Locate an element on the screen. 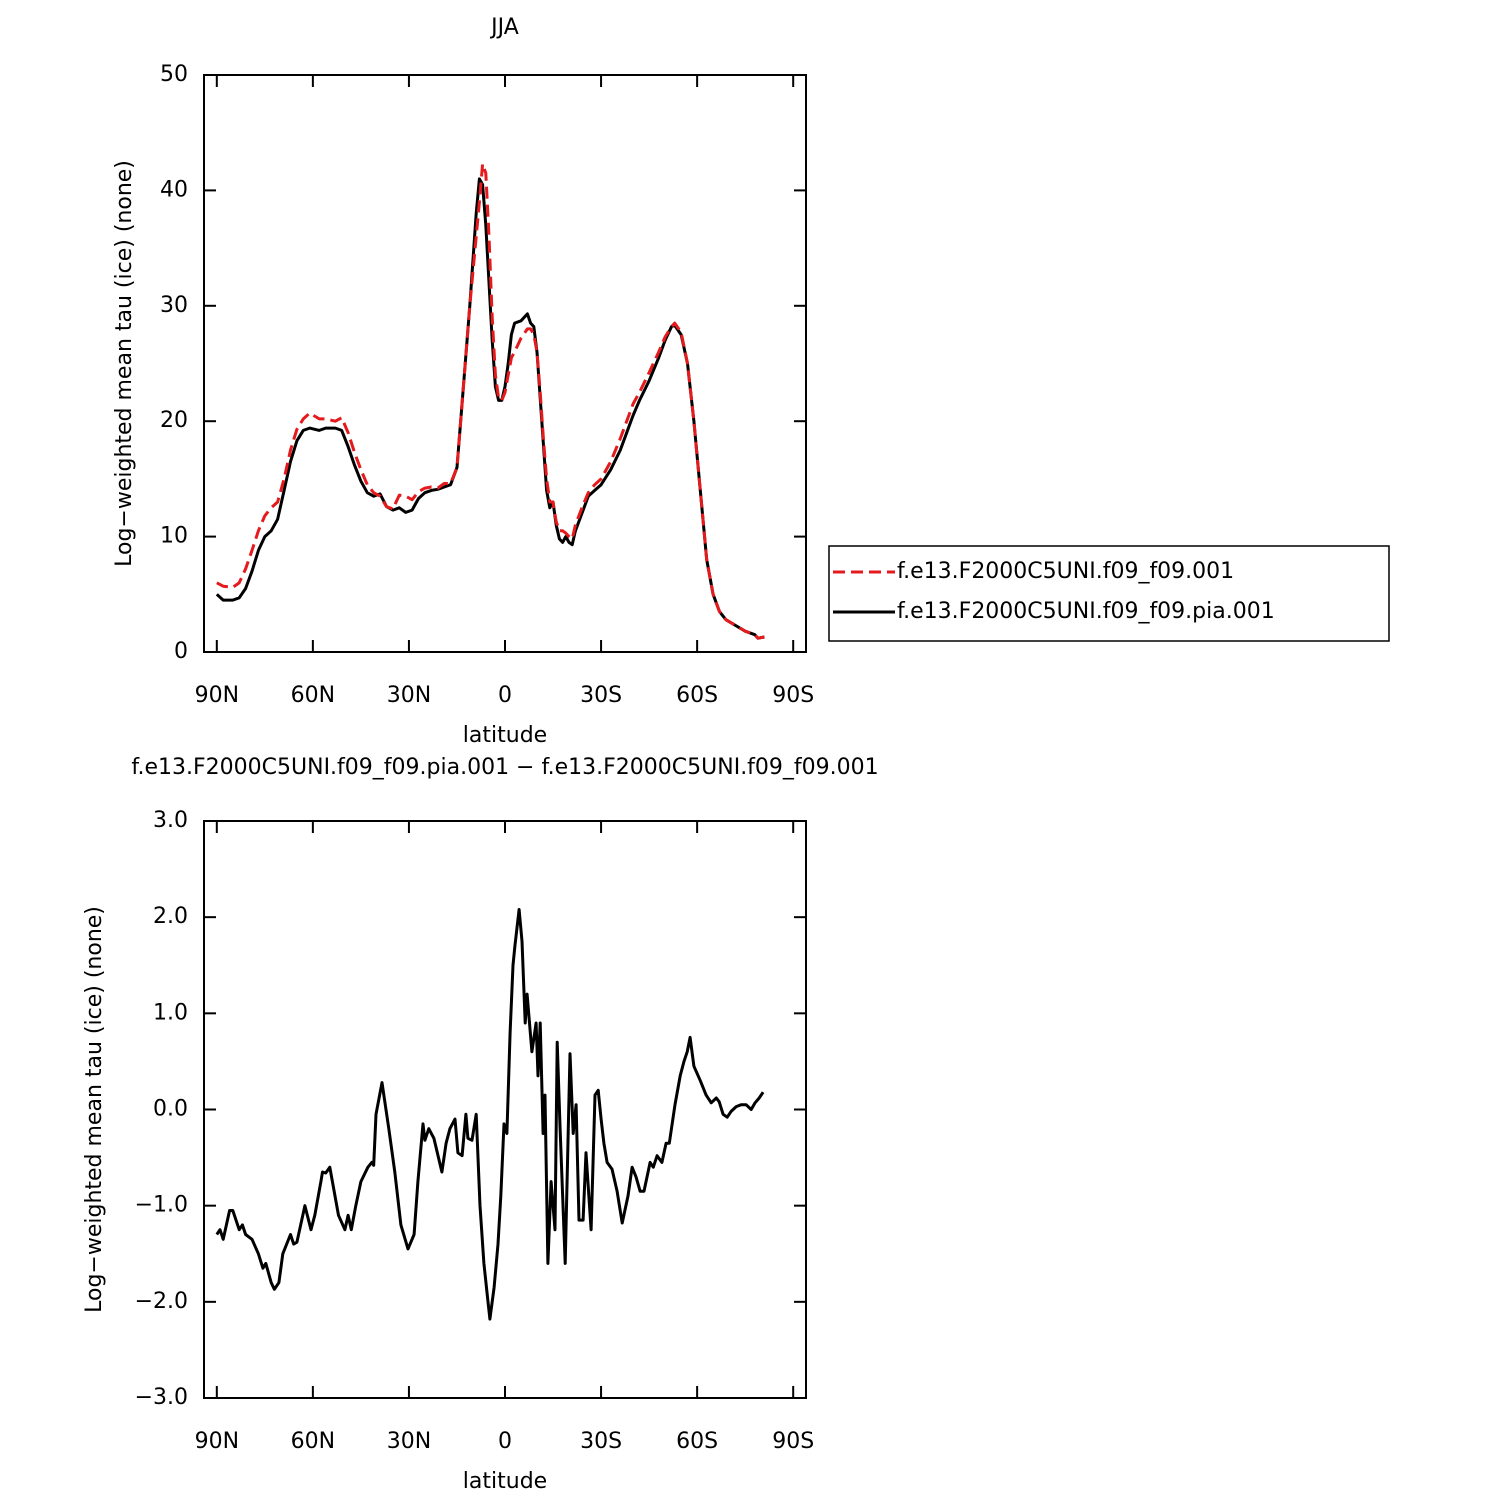  y-tick-label: 50 is located at coordinates (174, 74).